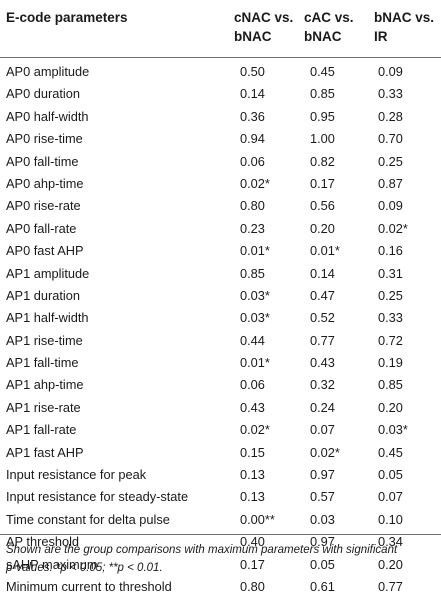 The width and height of the screenshot is (441, 598). What do you see at coordinates (220, 139) in the screenshot?
I see `table-row: AP0 rise-time 0.94 1.00 0.70` at bounding box center [220, 139].